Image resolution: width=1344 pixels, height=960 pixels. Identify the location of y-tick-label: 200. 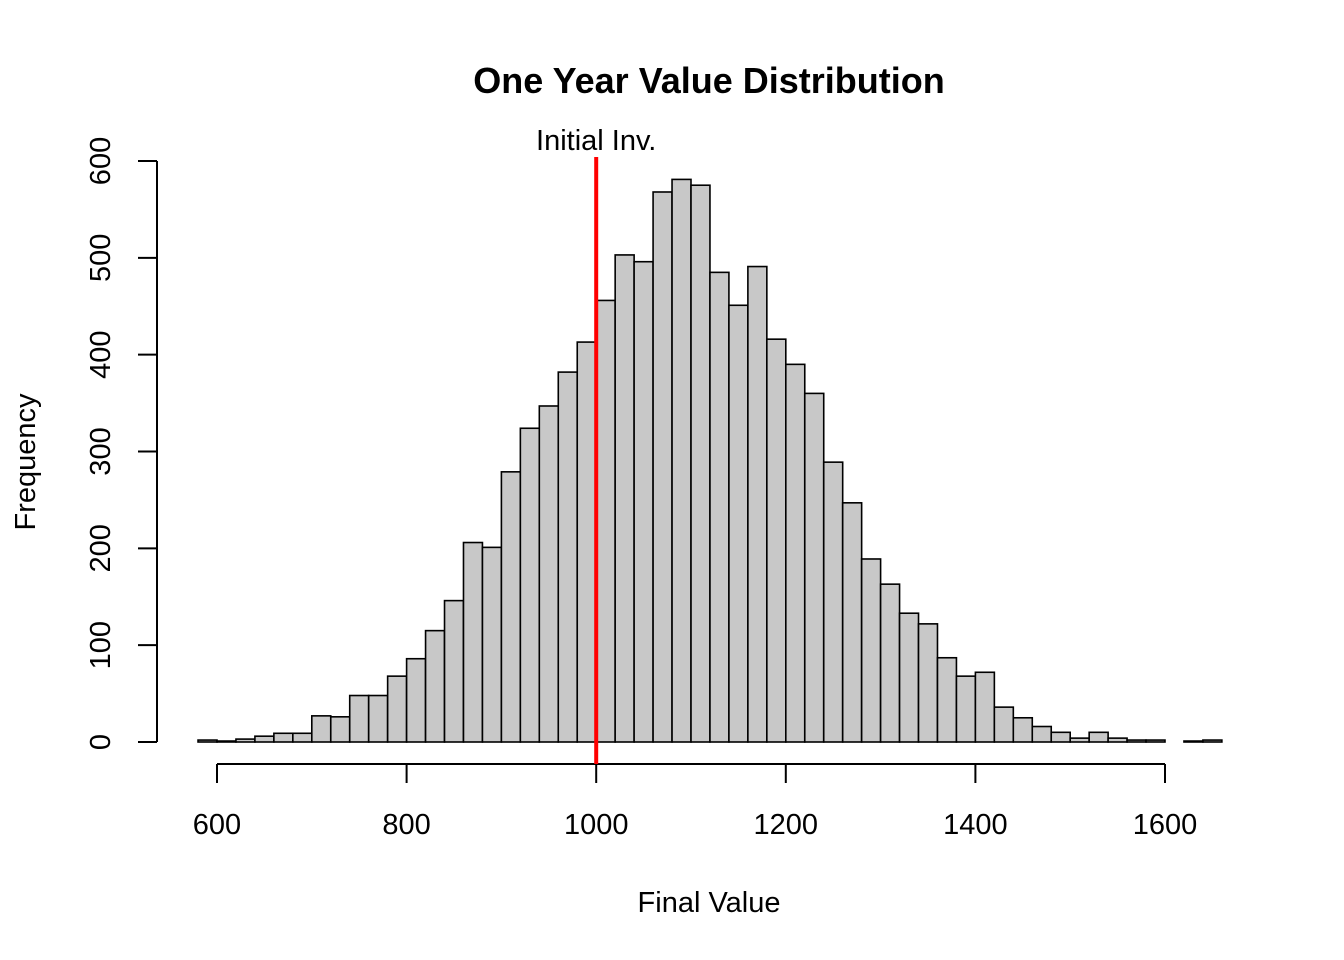
(101, 548).